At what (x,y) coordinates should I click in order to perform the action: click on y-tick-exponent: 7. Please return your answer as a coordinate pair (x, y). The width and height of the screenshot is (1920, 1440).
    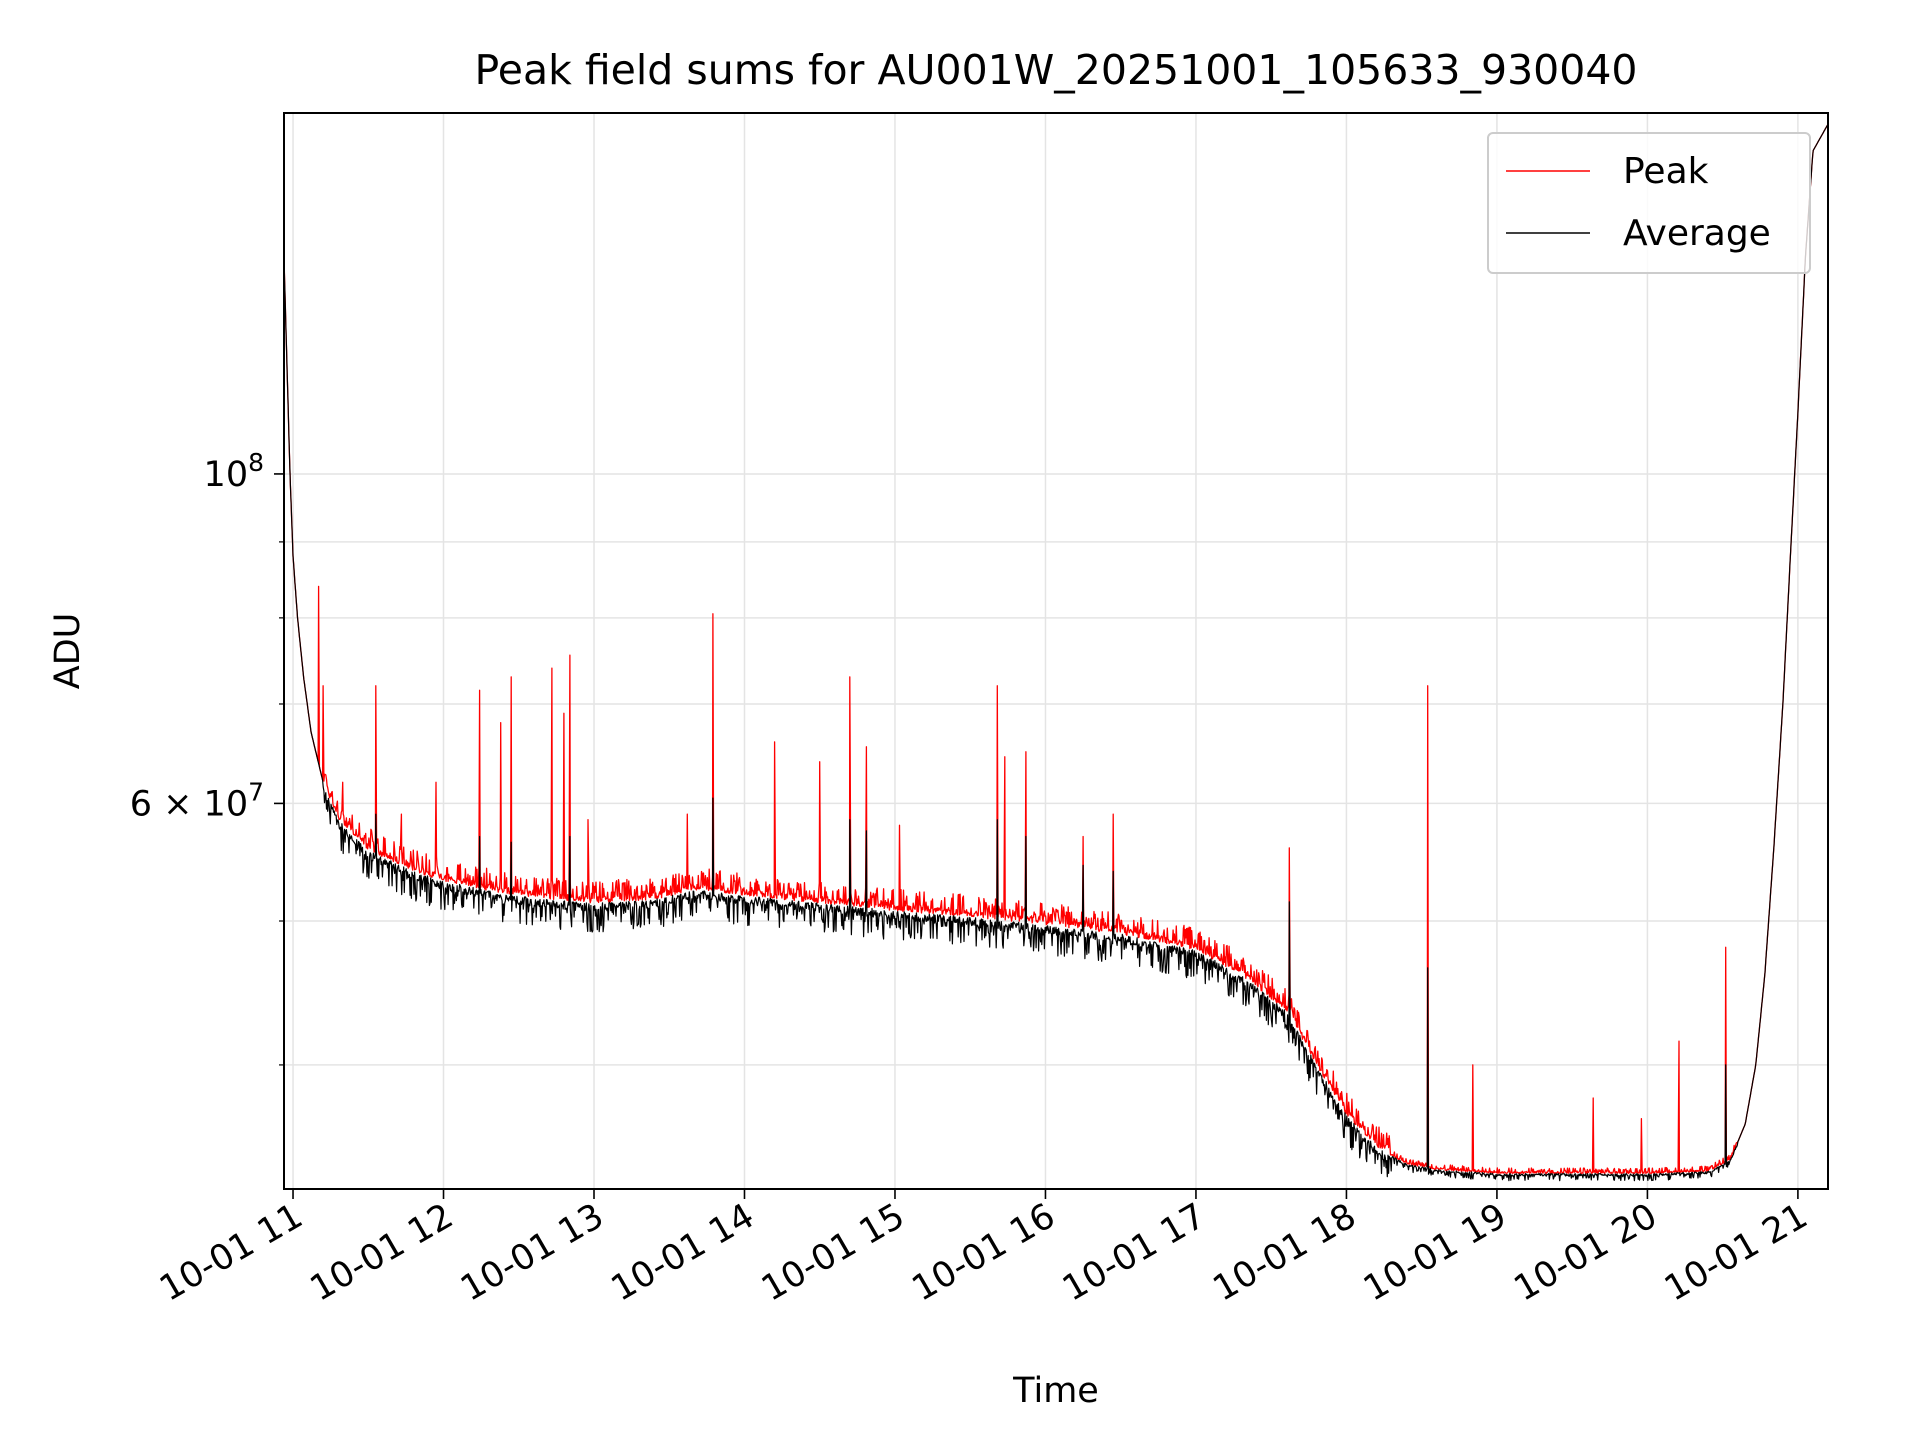
    Looking at the image, I should click on (256, 791).